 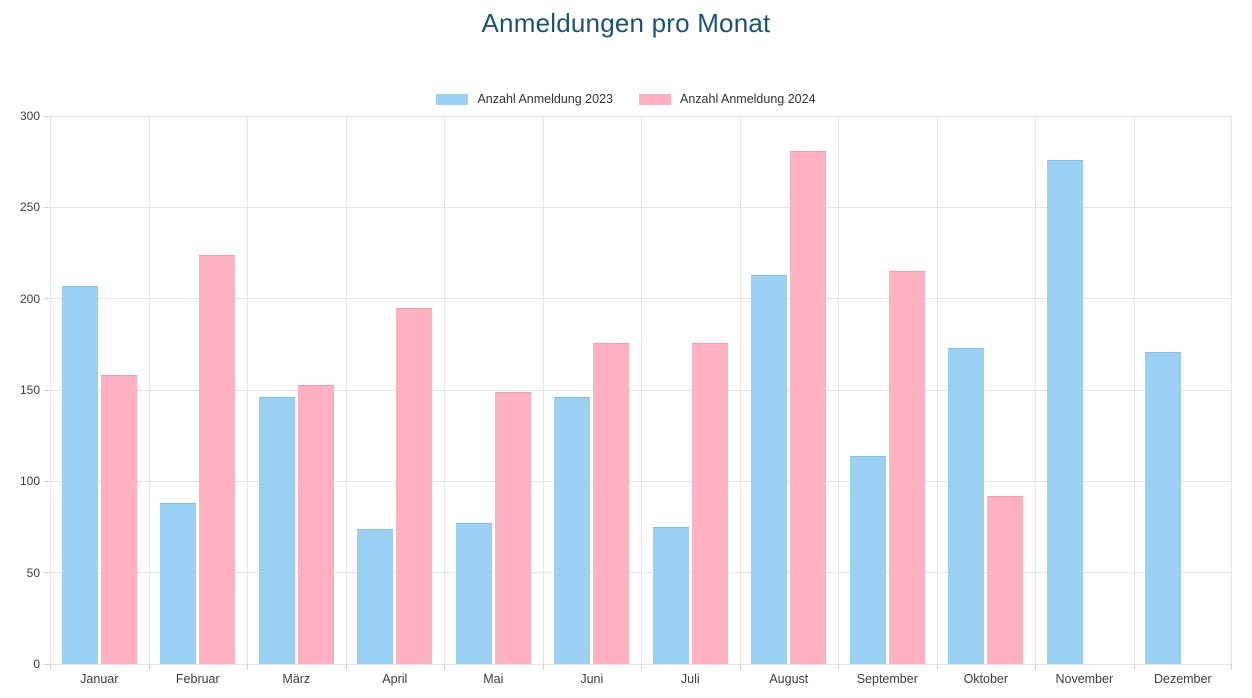 What do you see at coordinates (1163, 507) in the screenshot?
I see `bar-2023-dezember` at bounding box center [1163, 507].